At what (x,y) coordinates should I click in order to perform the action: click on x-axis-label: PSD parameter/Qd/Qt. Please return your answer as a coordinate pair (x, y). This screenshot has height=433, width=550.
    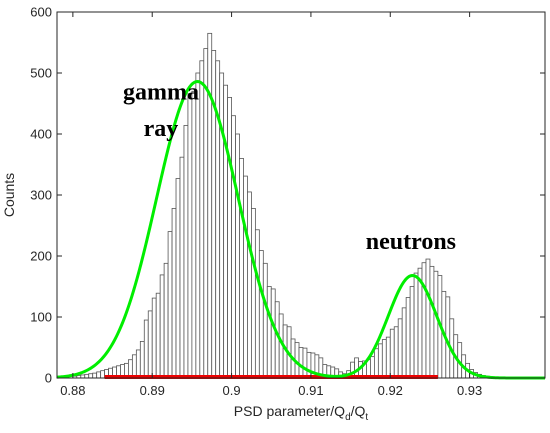
    Looking at the image, I should click on (301, 413).